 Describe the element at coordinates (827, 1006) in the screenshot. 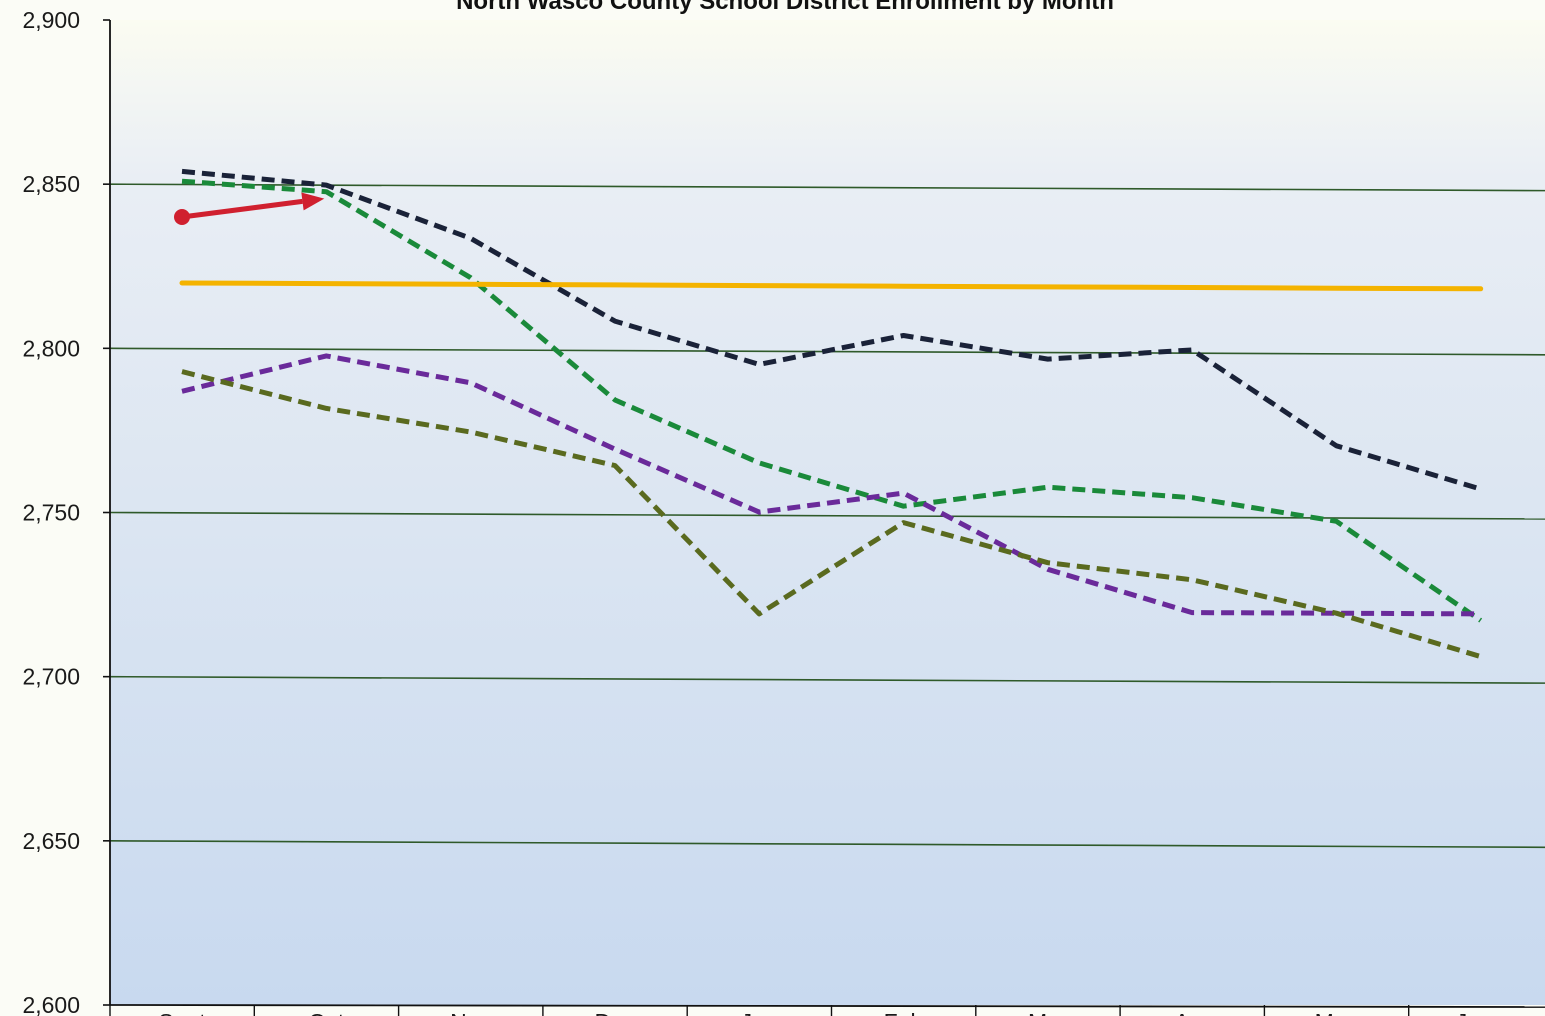

I see `x-axis-line` at that location.